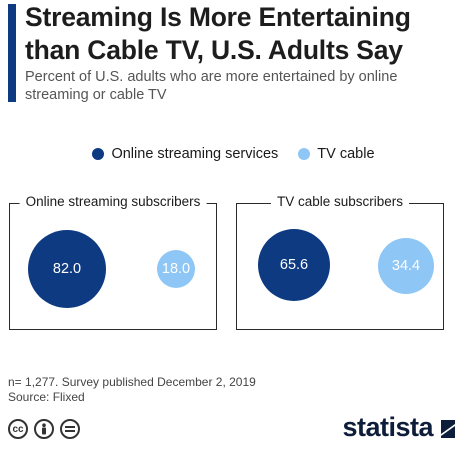 This screenshot has height=451, width=467. What do you see at coordinates (340, 201) in the screenshot?
I see `panel-label-cable-subscribers: TV cable subscribers` at bounding box center [340, 201].